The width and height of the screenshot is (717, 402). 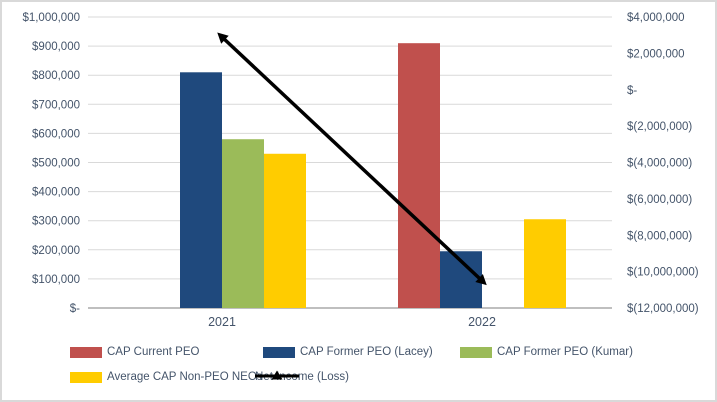 I want to click on line-marker-triangle-2022, so click(x=481, y=279).